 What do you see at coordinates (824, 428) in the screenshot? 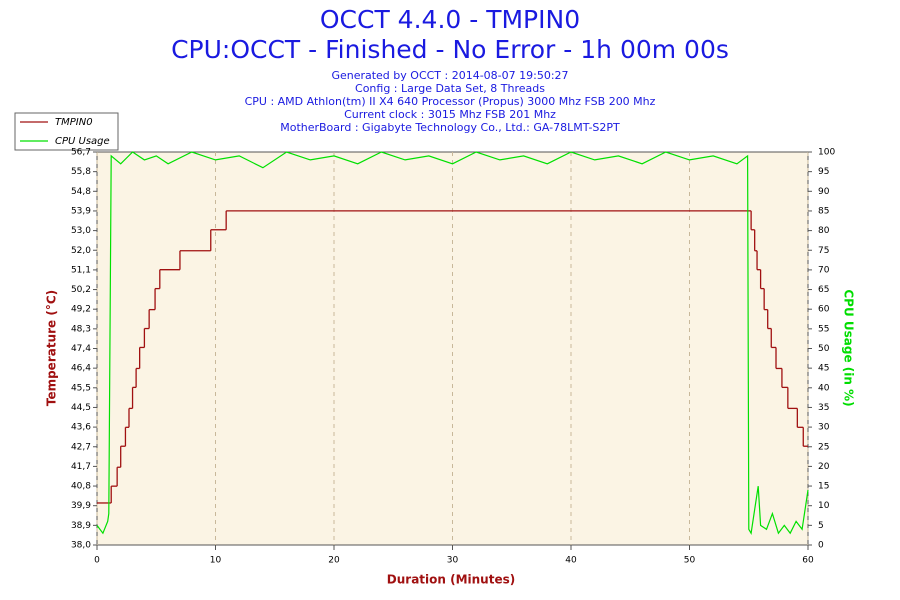
I see `y2-tick-label: 30` at bounding box center [824, 428].